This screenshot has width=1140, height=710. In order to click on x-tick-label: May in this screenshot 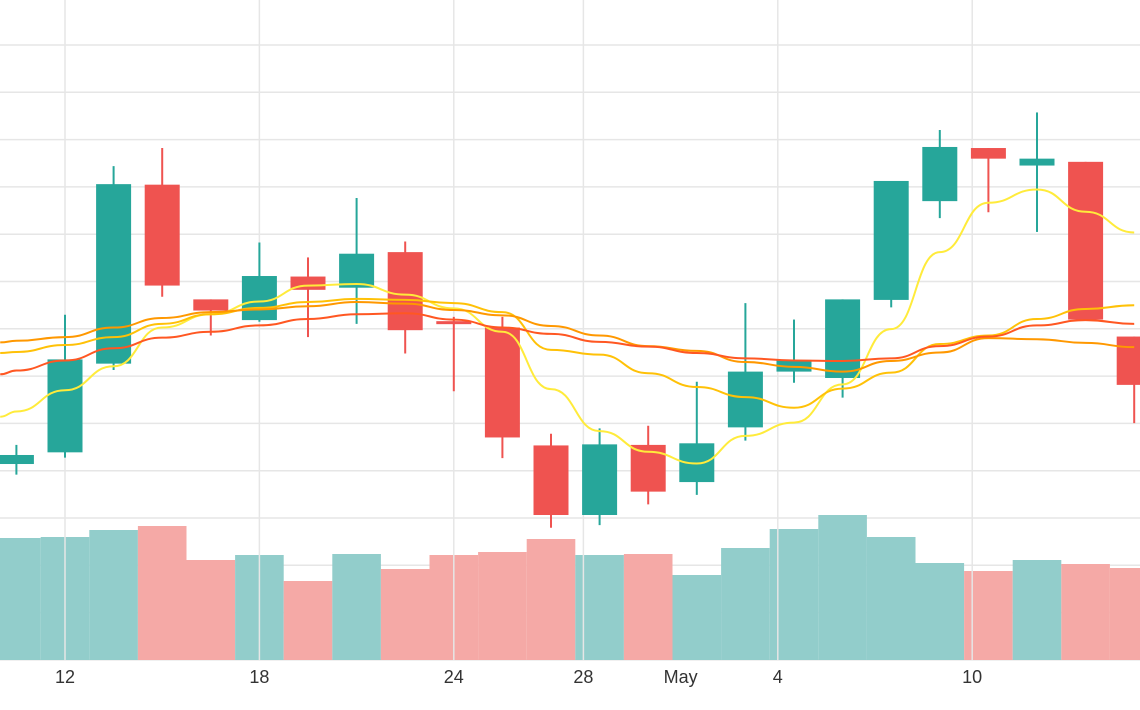, I will do `click(681, 677)`.